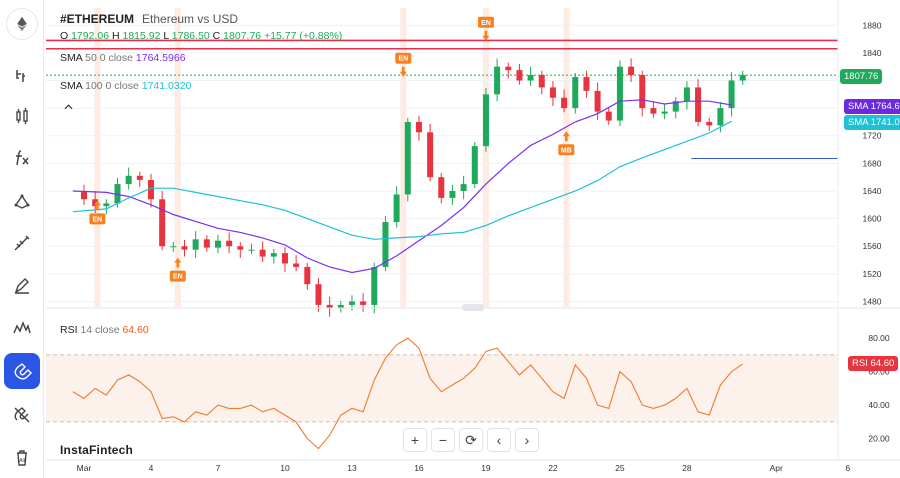 The width and height of the screenshot is (900, 478). What do you see at coordinates (858, 122) in the screenshot?
I see `sma100-tag-name: SMA` at bounding box center [858, 122].